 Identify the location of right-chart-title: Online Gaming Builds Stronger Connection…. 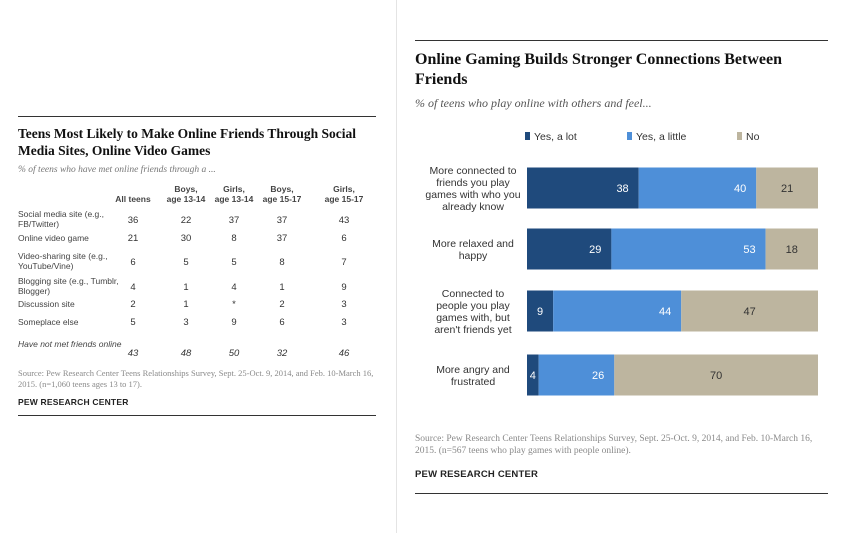
(598, 69).